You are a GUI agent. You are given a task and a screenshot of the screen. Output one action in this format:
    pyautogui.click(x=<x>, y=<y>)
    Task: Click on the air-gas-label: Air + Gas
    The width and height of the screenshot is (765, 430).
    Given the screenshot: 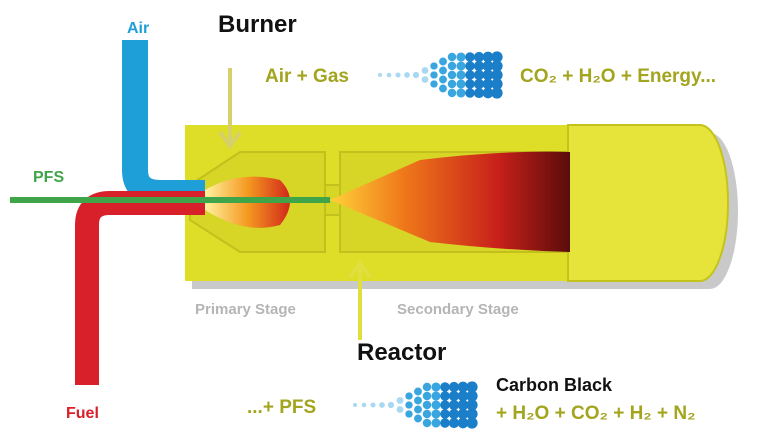 What is the action you would take?
    pyautogui.click(x=307, y=76)
    